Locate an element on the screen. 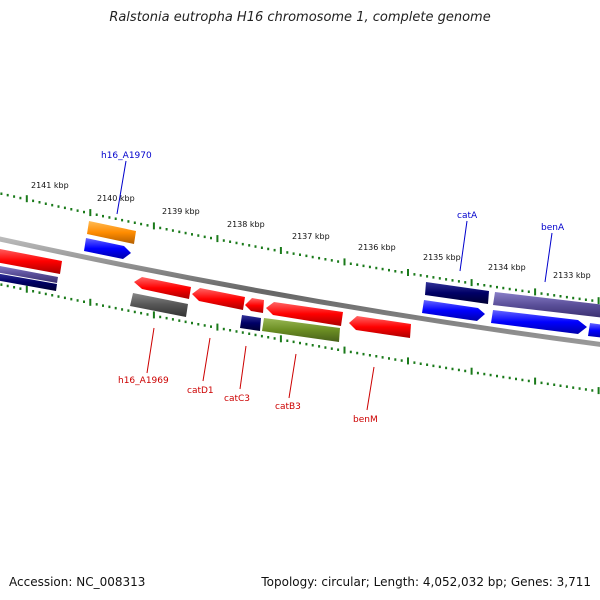 The height and width of the screenshot is (600, 600). leader-h16_A1969 is located at coordinates (150, 350).